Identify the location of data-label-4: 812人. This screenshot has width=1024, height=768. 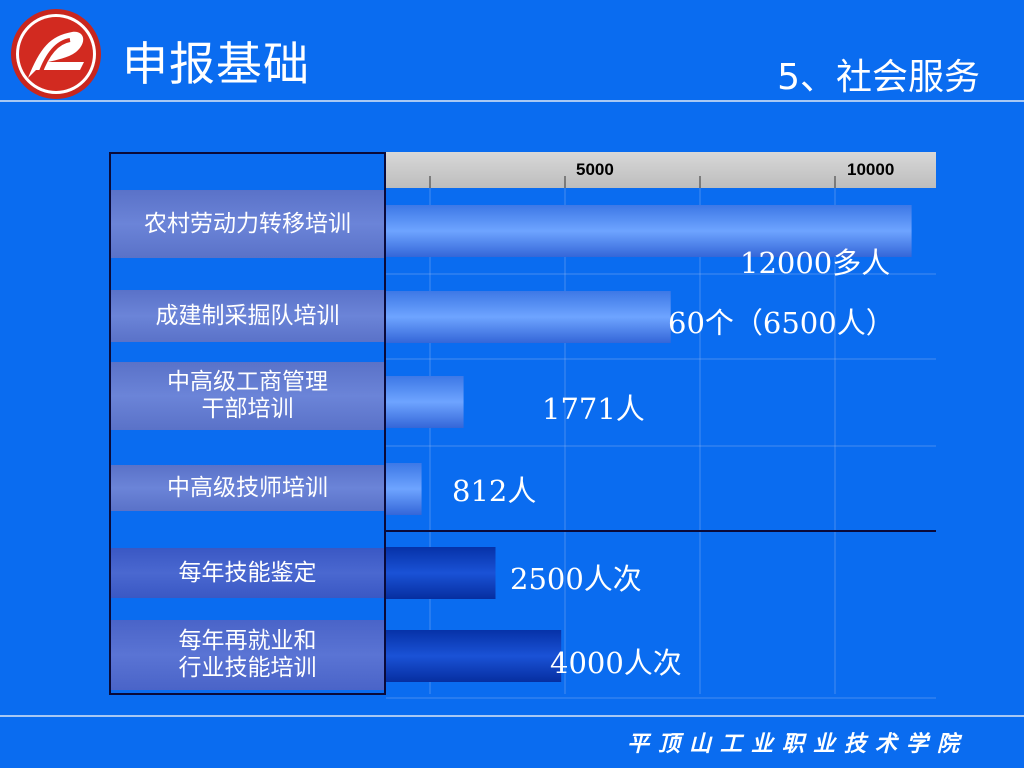
(494, 491).